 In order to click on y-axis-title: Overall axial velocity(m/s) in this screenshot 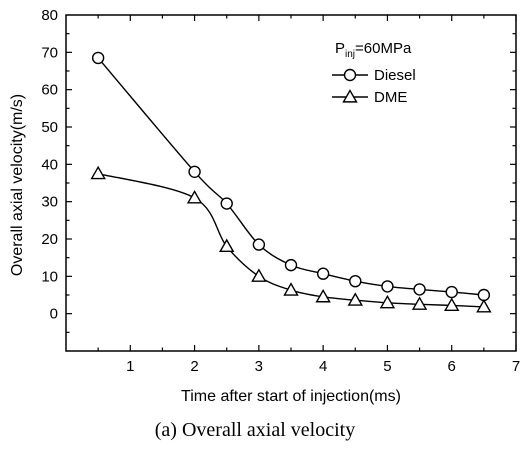, I will do `click(17, 185)`.